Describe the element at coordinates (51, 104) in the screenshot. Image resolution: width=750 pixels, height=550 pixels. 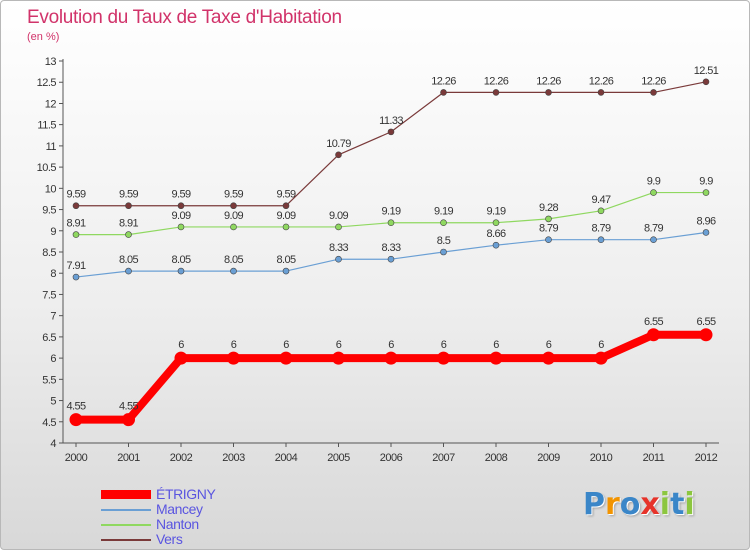
I see `y-tick-label: 12` at that location.